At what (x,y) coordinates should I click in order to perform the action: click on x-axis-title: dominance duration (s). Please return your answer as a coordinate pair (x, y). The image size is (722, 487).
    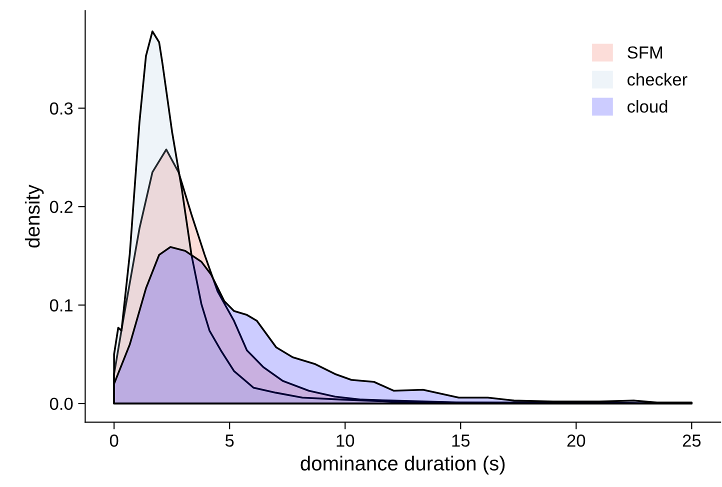
    Looking at the image, I should click on (402, 465).